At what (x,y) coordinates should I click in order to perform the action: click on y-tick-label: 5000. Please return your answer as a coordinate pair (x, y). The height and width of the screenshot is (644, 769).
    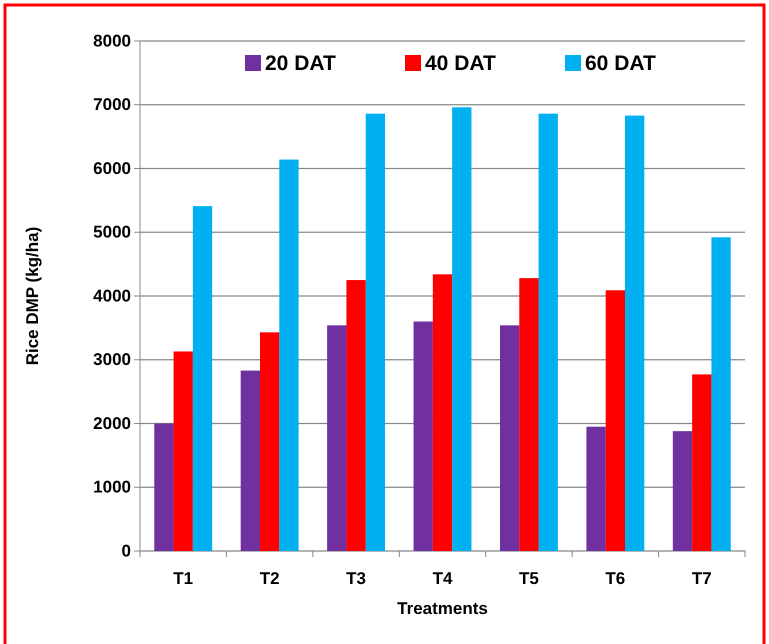
    Looking at the image, I should click on (112, 232).